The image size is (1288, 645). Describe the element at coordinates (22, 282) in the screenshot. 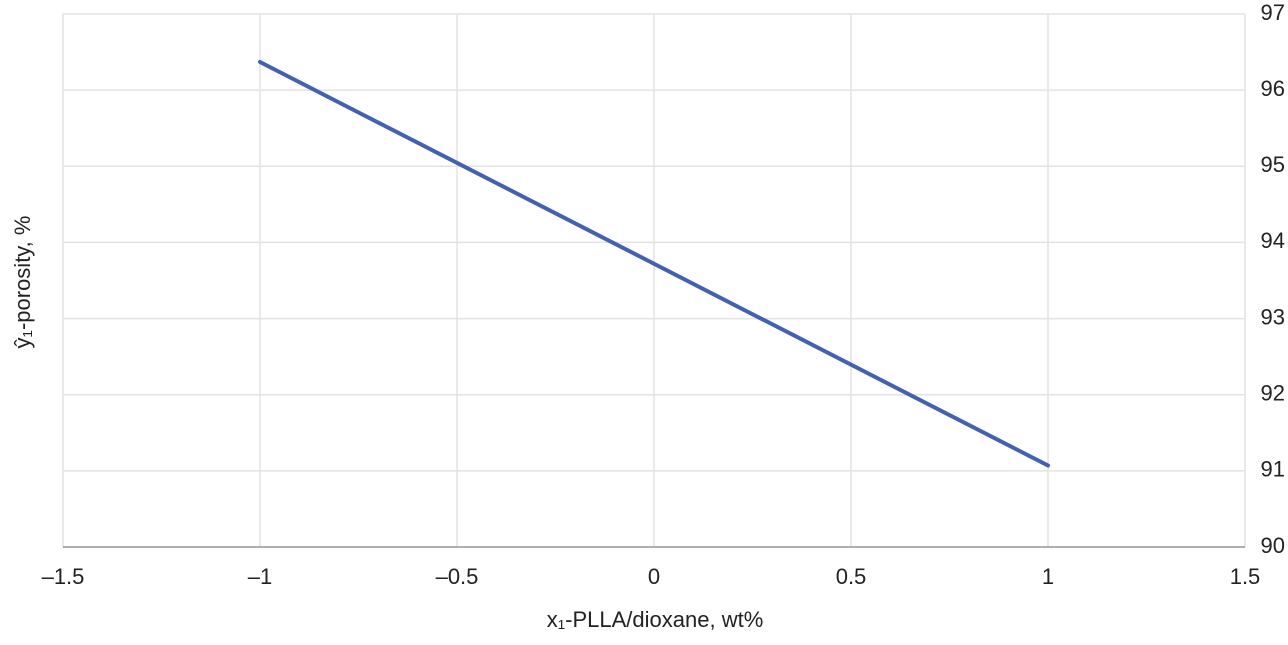

I see `y-axis-title: ŷ₁-porosity, %` at that location.